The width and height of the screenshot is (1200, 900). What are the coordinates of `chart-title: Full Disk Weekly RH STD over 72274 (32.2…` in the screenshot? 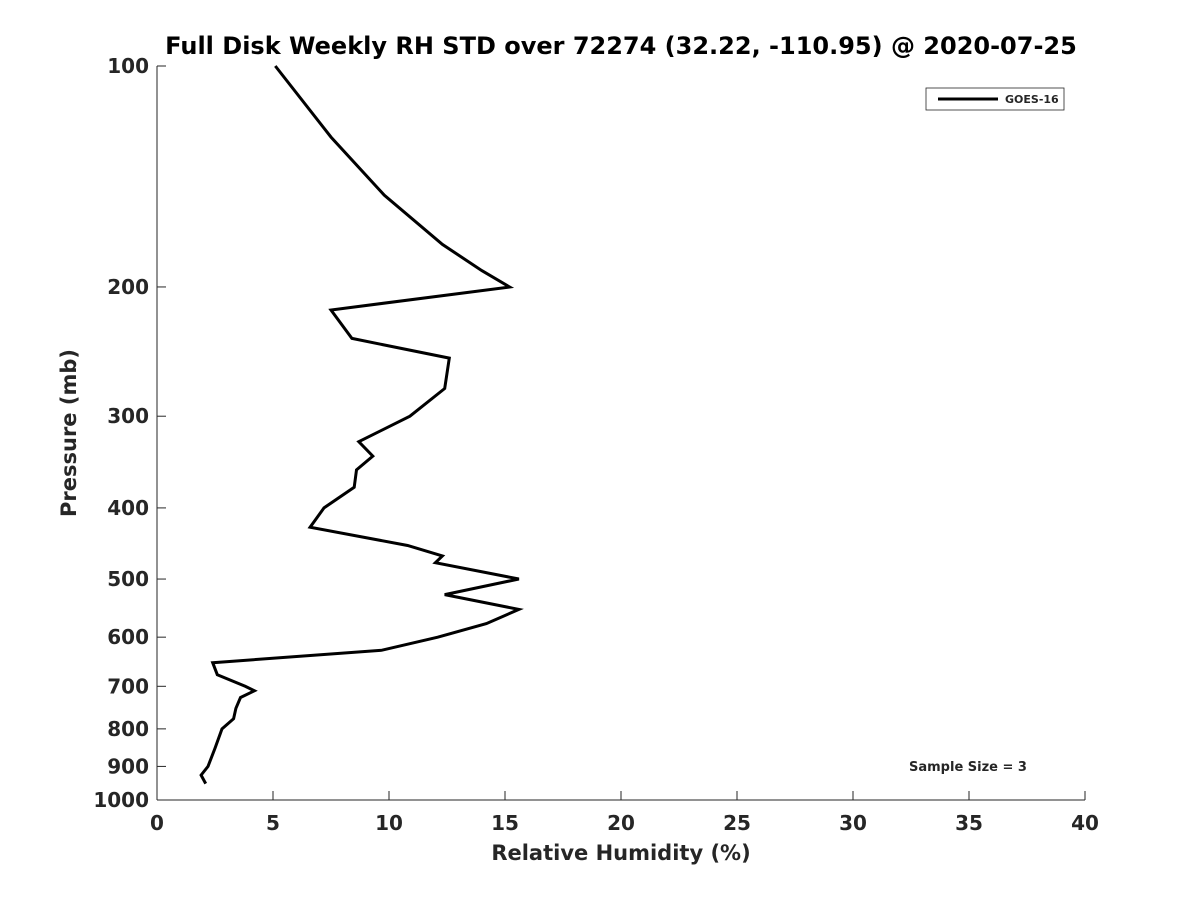 It's located at (621, 46).